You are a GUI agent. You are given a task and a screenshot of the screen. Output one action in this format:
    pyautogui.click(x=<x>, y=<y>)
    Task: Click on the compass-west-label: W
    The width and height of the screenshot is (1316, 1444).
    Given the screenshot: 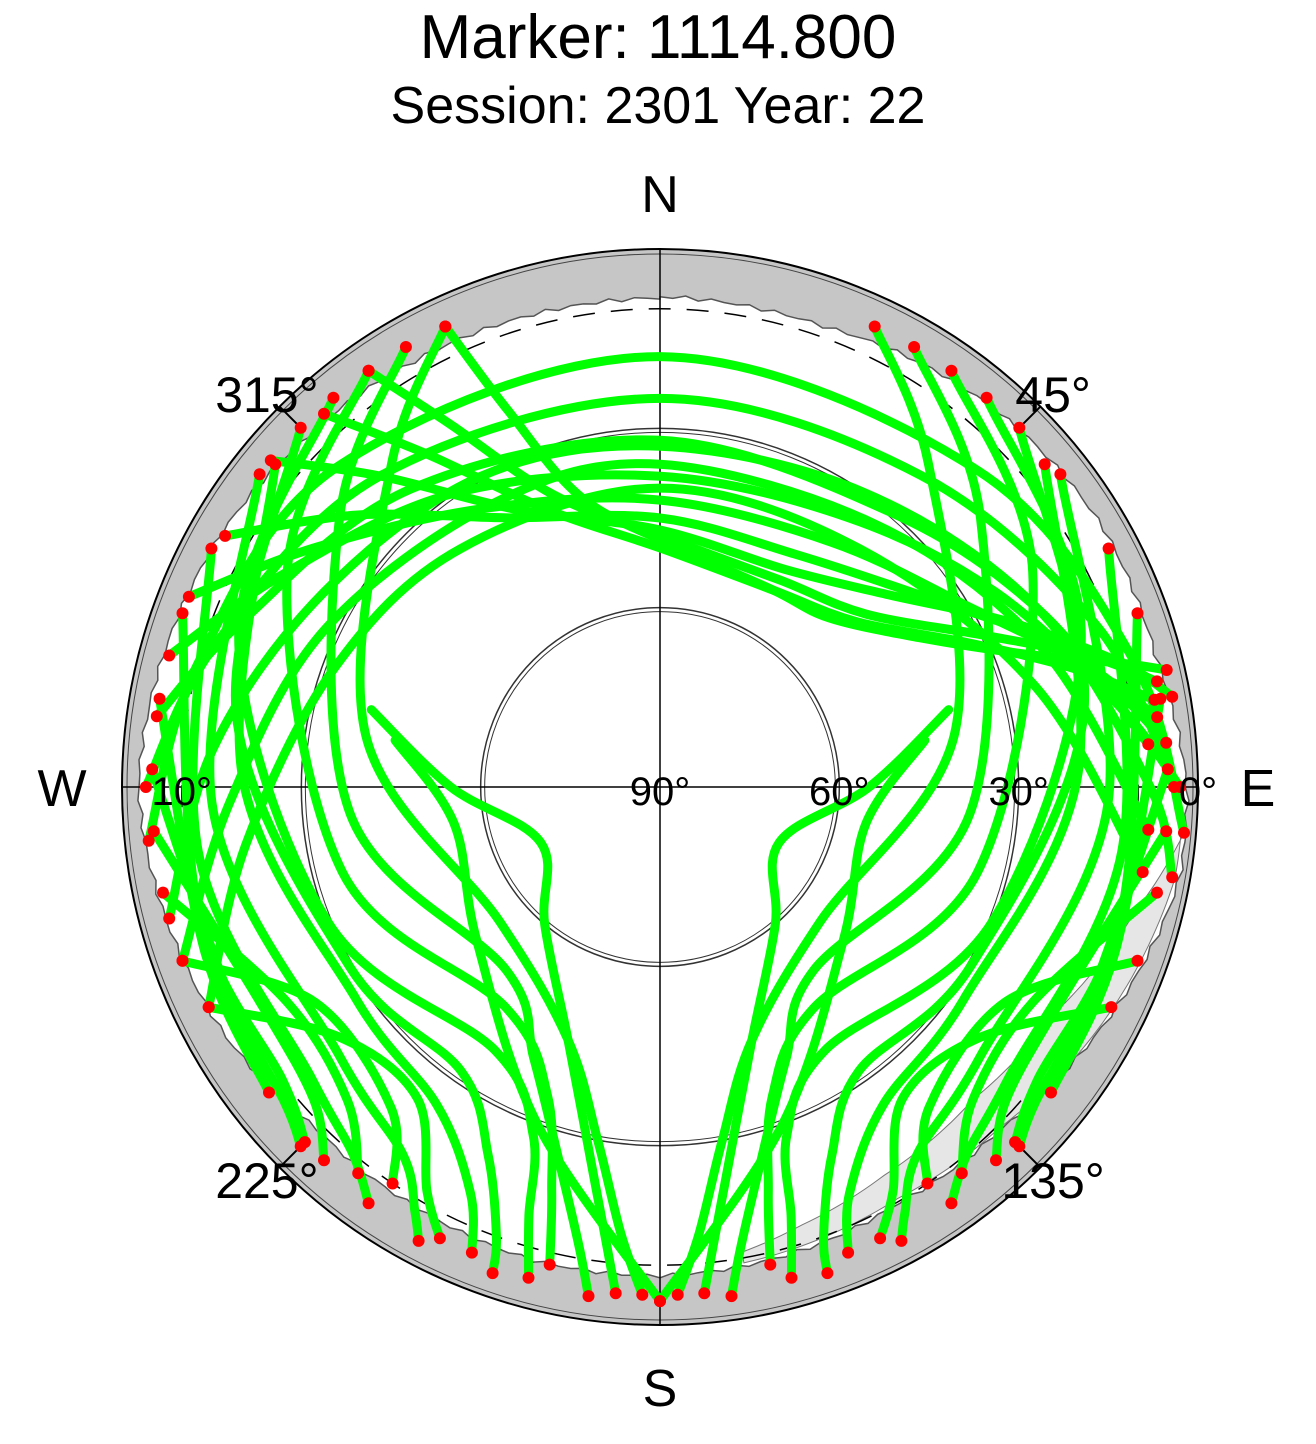 What is the action you would take?
    pyautogui.click(x=61, y=789)
    